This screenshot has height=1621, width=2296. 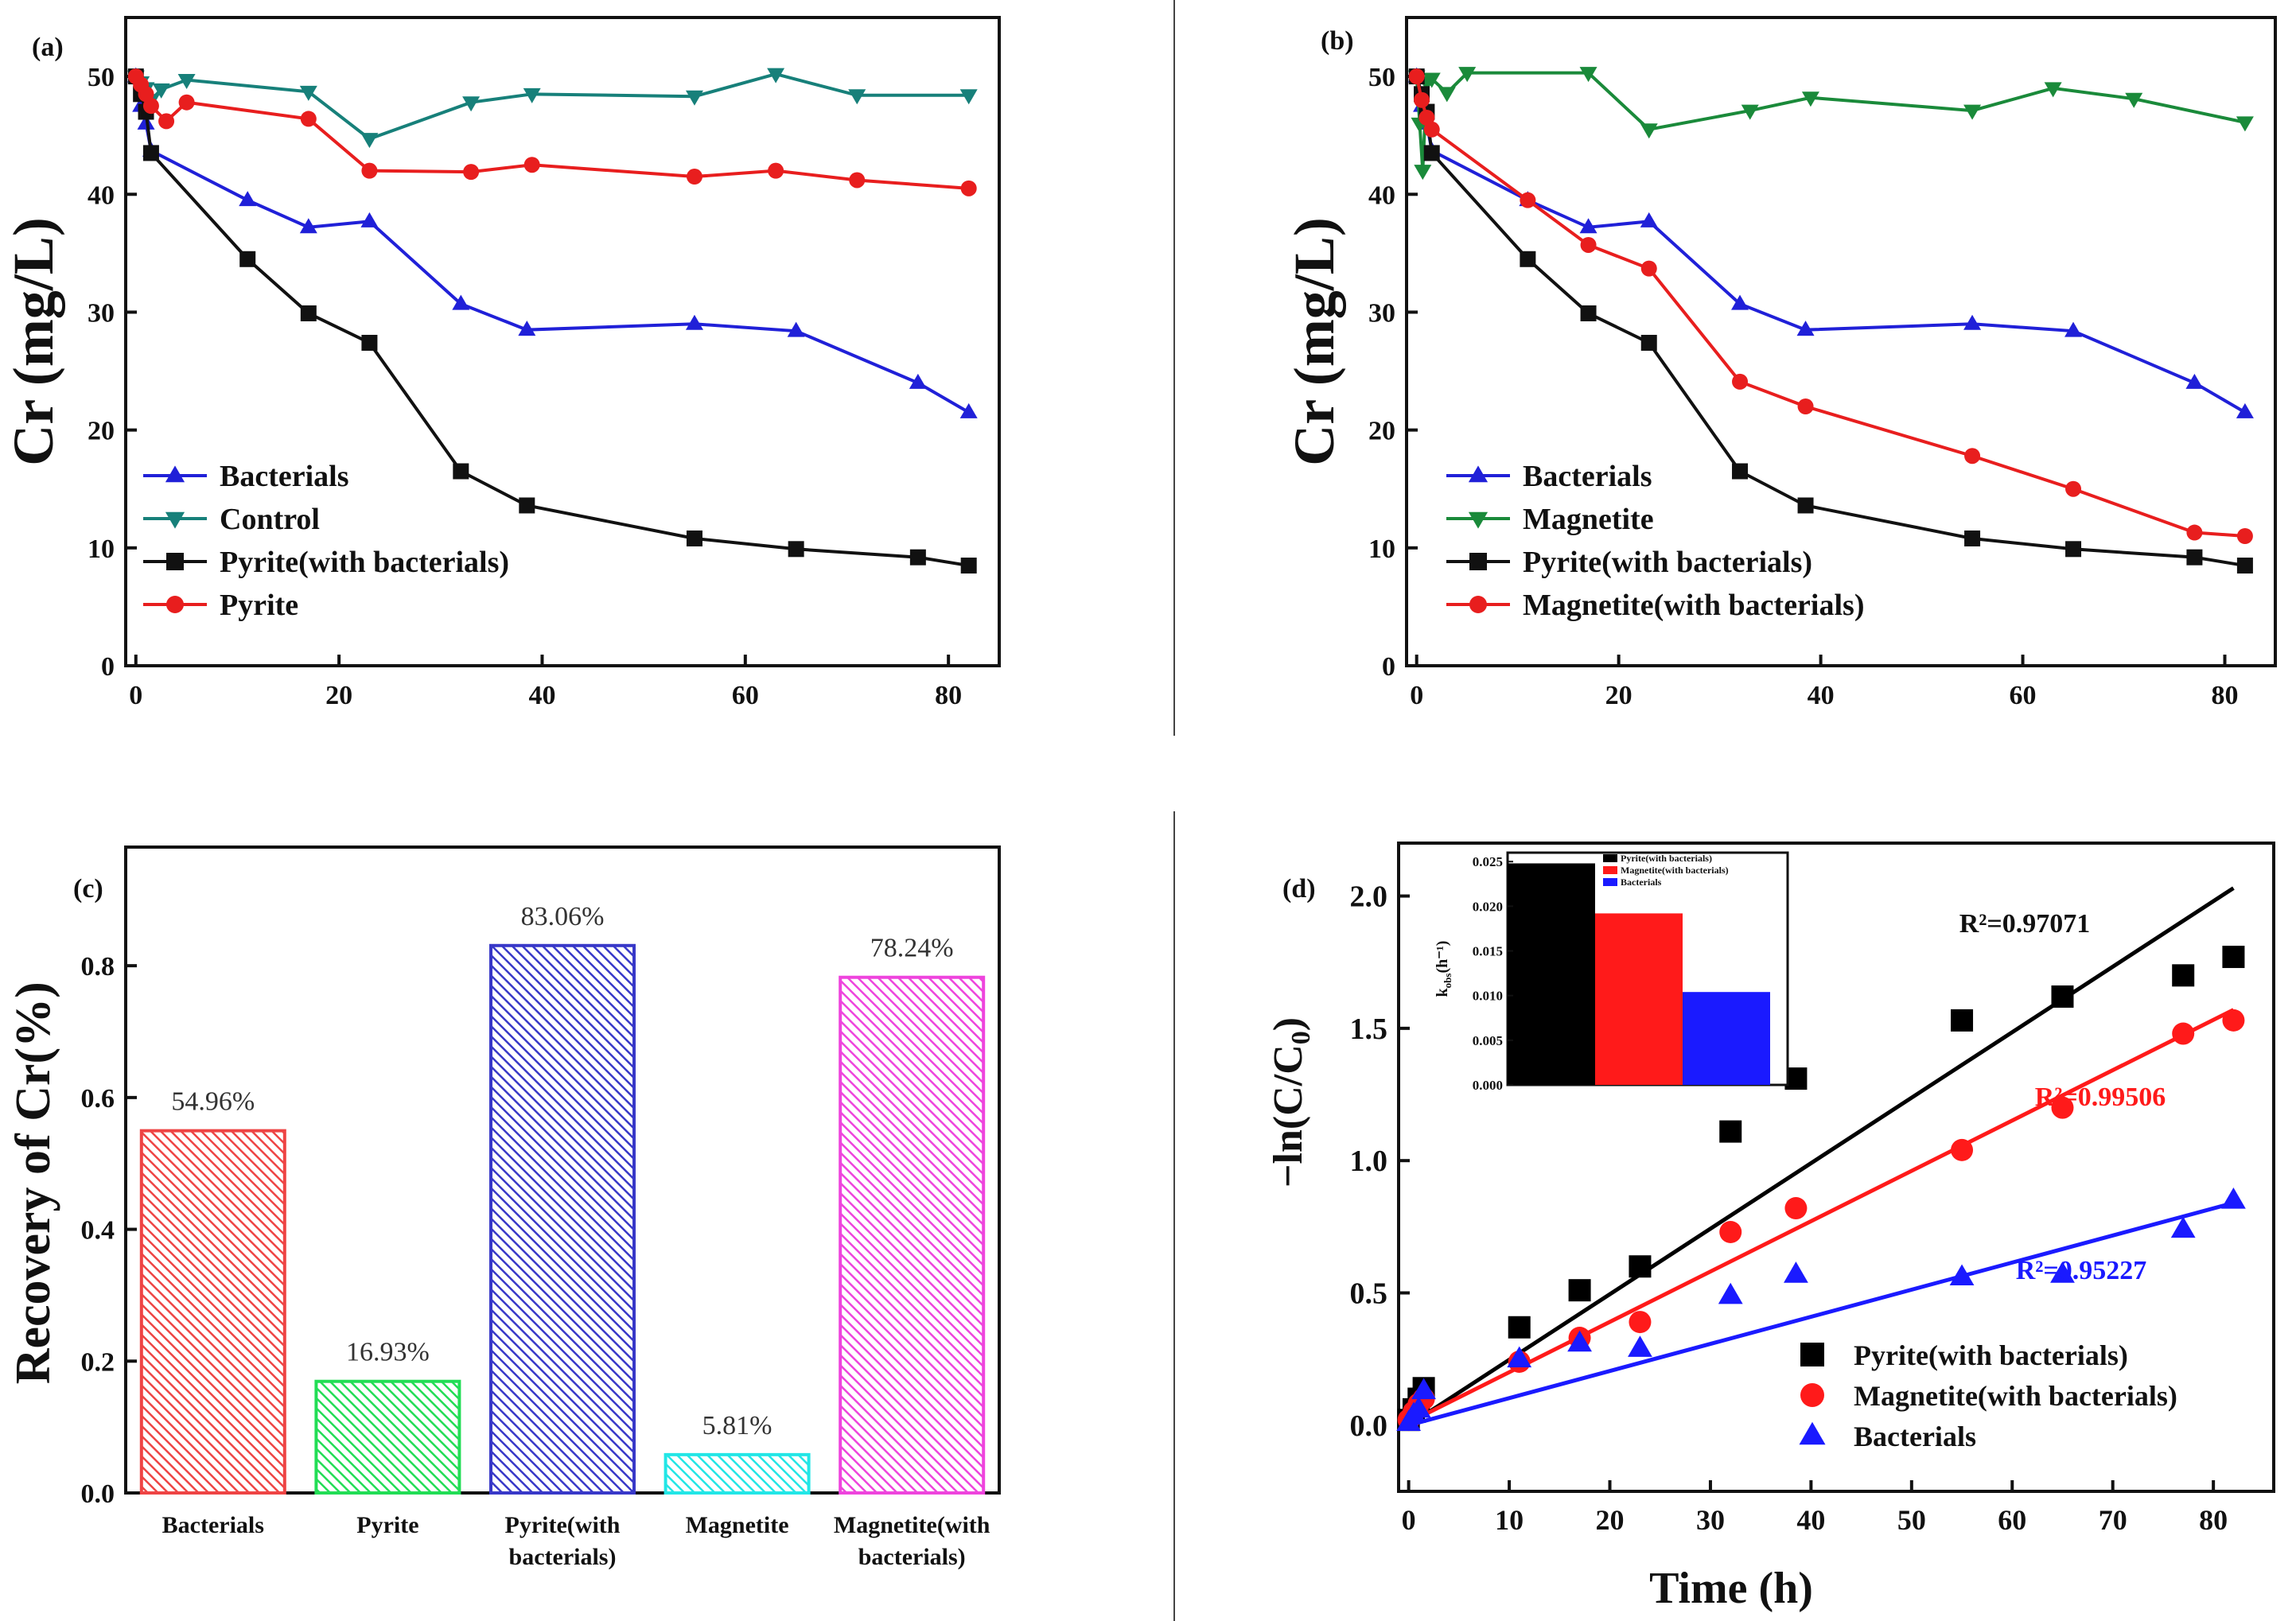 What do you see at coordinates (1442, 957) in the screenshot?
I see `inset-y-axis-label-part: (h⁻¹)` at bounding box center [1442, 957].